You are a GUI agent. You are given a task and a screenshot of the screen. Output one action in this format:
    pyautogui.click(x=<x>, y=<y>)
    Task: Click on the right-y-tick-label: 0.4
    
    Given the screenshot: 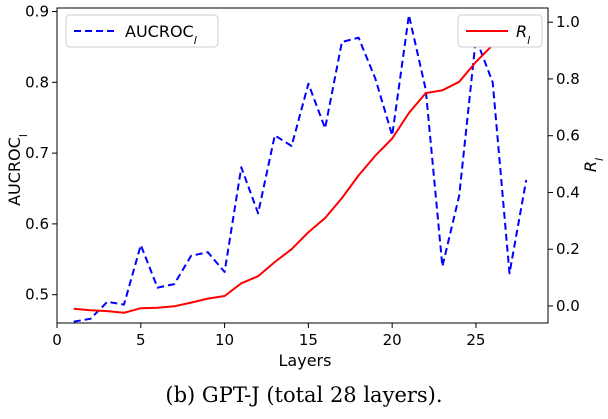 What is the action you would take?
    pyautogui.click(x=568, y=192)
    